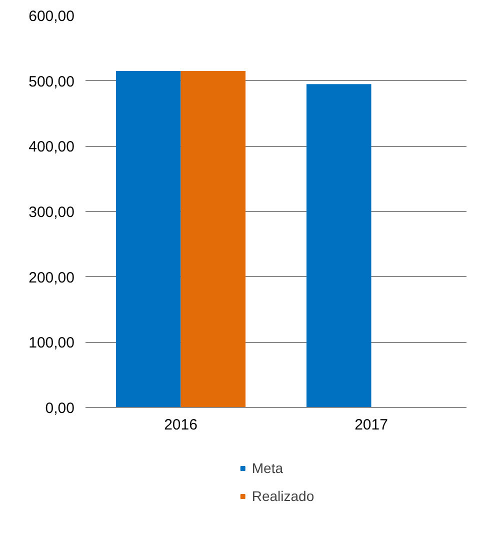 The image size is (491, 542). Describe the element at coordinates (371, 425) in the screenshot. I see `x-tick-label: 2017` at that location.